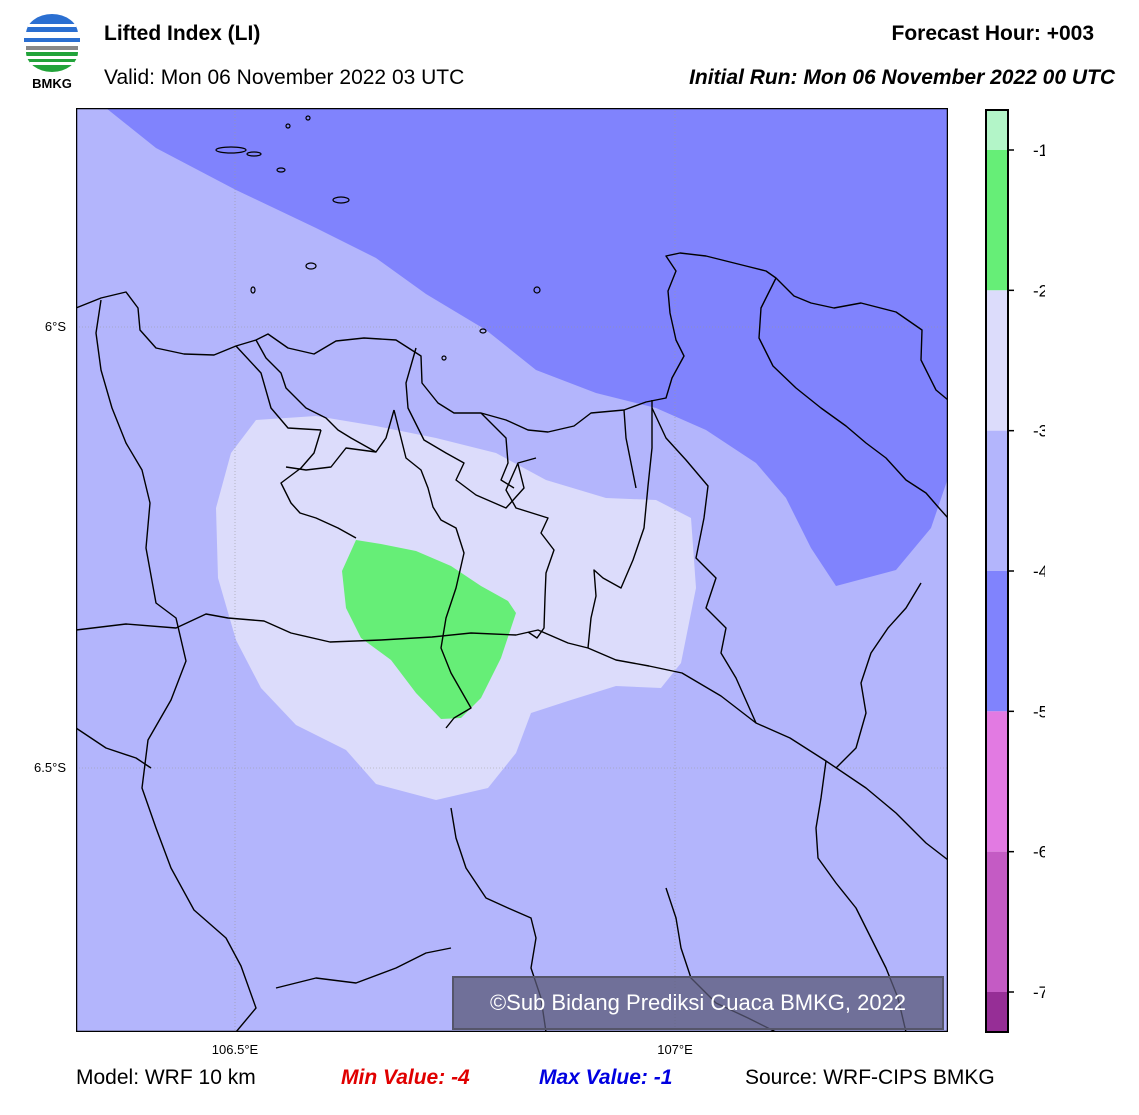  What do you see at coordinates (1039, 290) in the screenshot?
I see `colorbar-tick-label: -2` at bounding box center [1039, 290].